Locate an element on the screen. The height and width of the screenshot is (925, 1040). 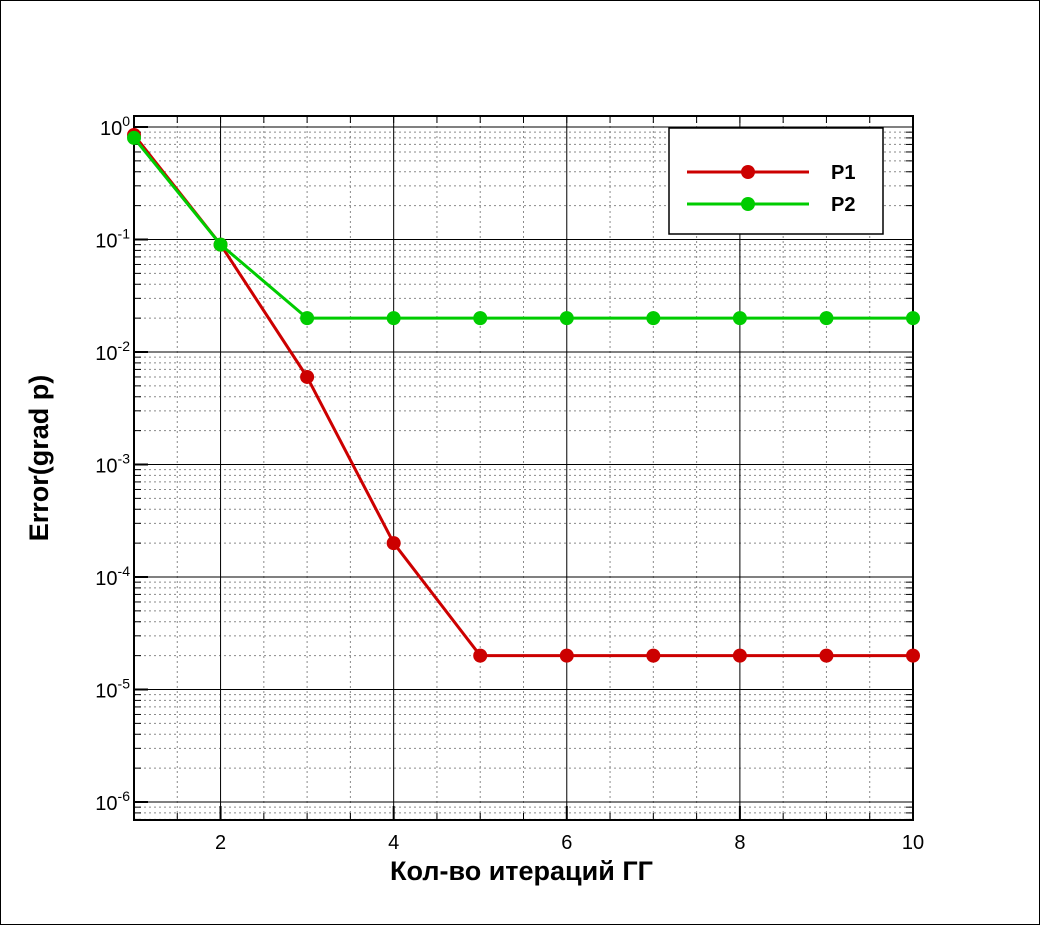
legend-box is located at coordinates (776, 181).